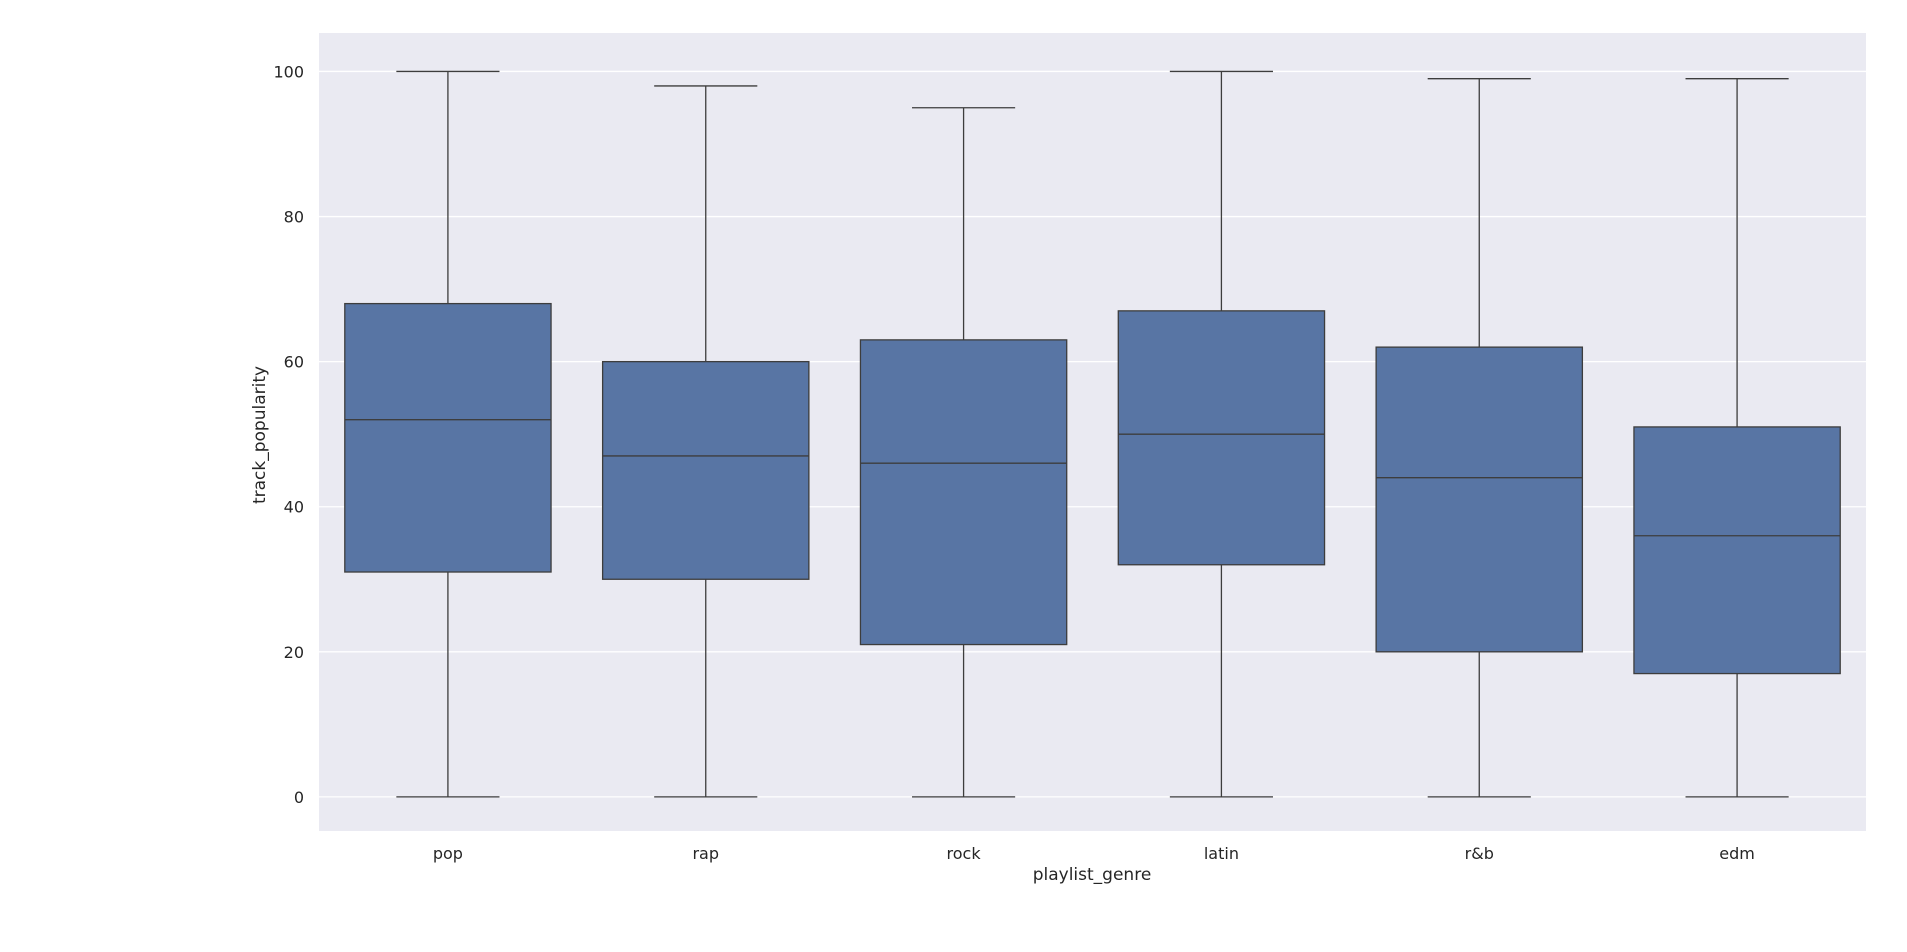 Image resolution: width=1907 pixels, height=952 pixels. Describe the element at coordinates (294, 507) in the screenshot. I see `y-tick-label-2: 40` at that location.